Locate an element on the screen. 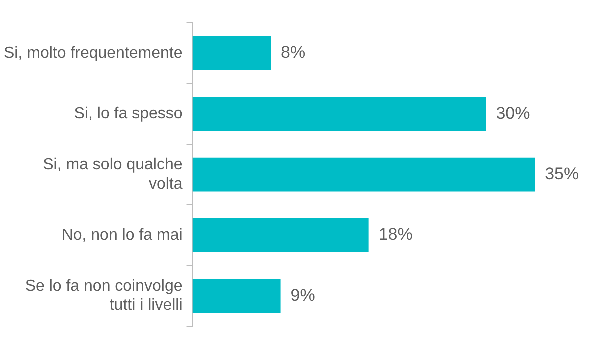 This screenshot has width=594, height=340. y-tick-label: Se lo fa non coinvolge tutti i livelli is located at coordinates (104, 296).